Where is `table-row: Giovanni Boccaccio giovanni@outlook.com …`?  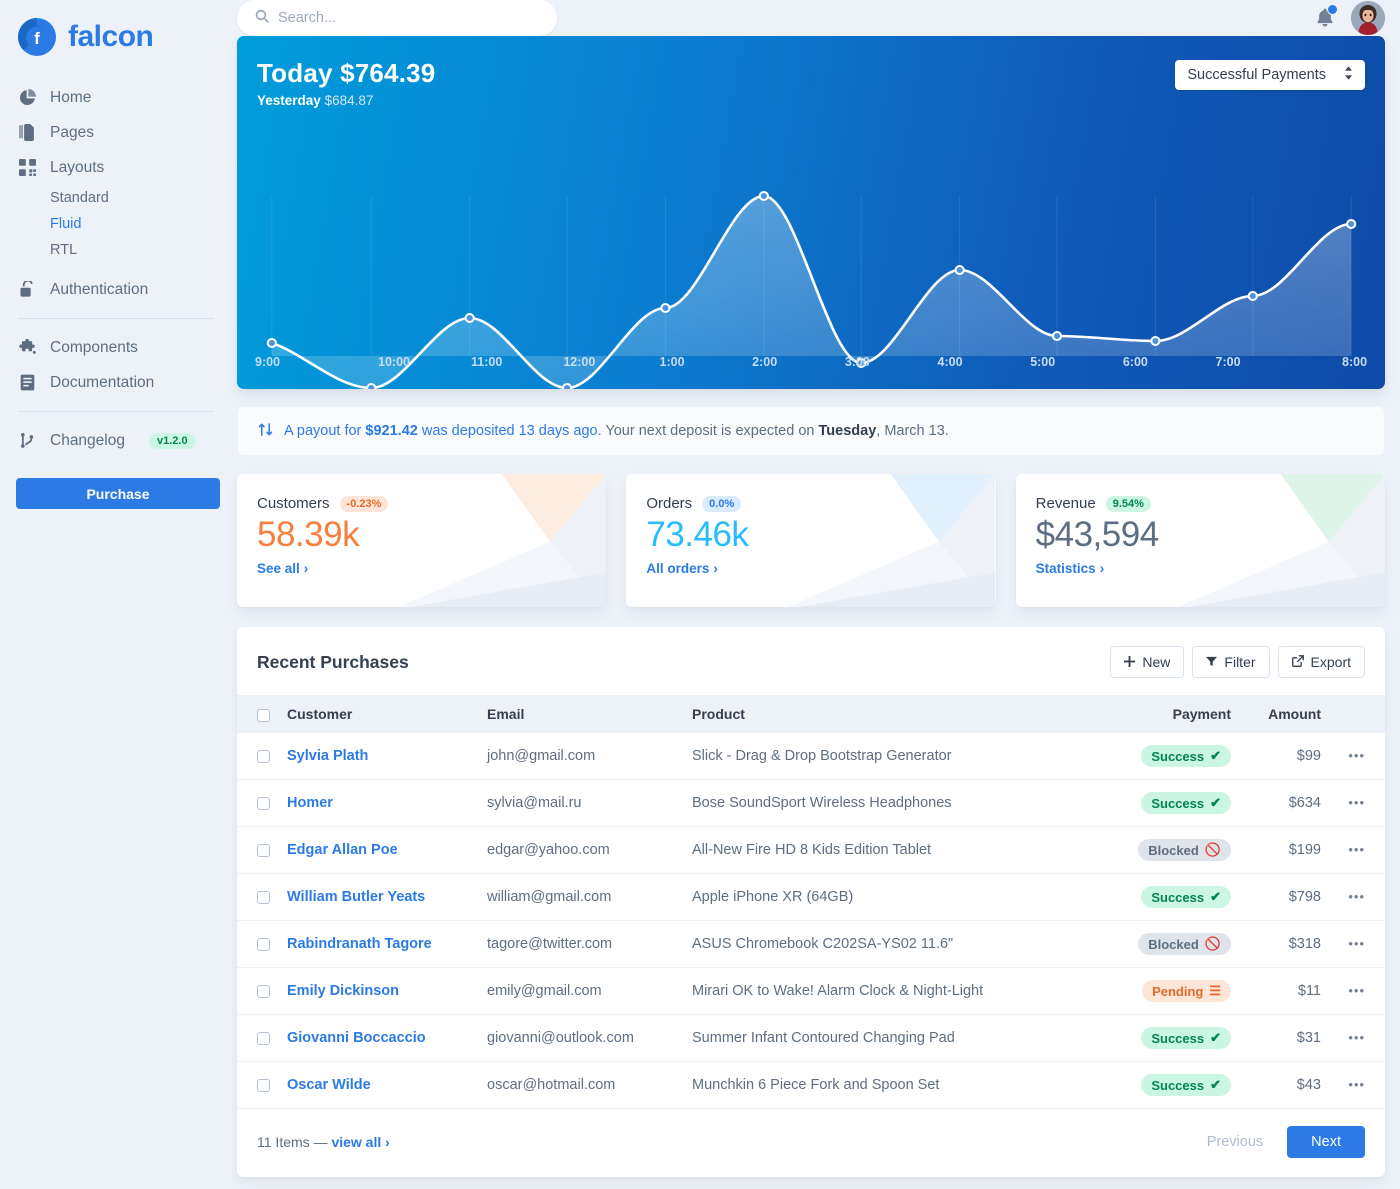
table-row: Giovanni Boccaccio giovanni@outlook.com … is located at coordinates (811, 1038).